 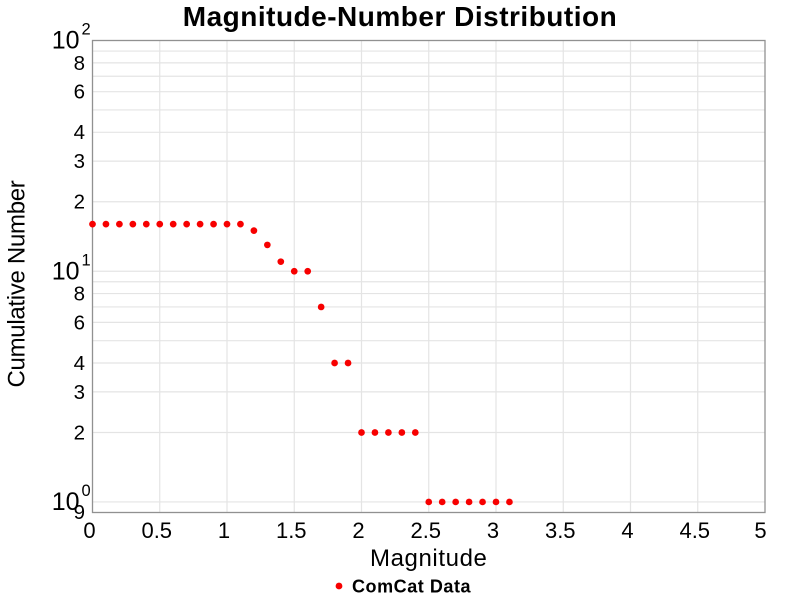 What do you see at coordinates (412, 586) in the screenshot?
I see `svg-text: ComCat Data` at bounding box center [412, 586].